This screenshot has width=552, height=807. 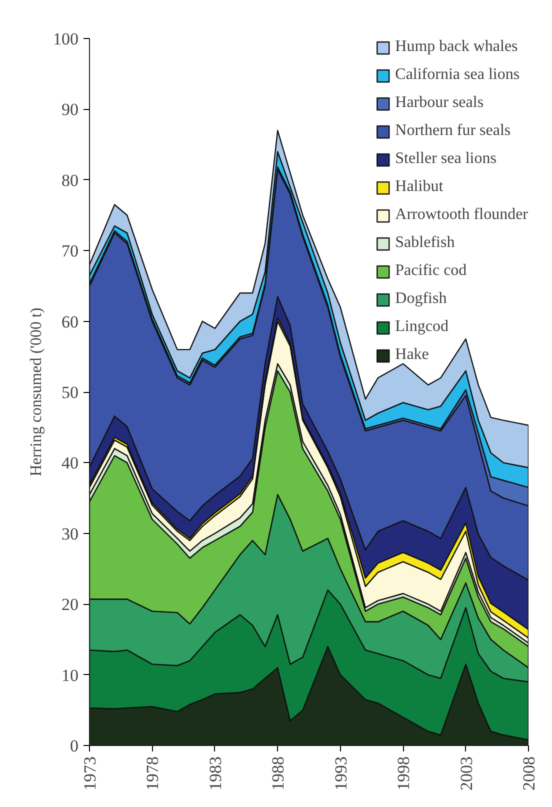 I want to click on x-tick-label: 2003, so click(x=466, y=773).